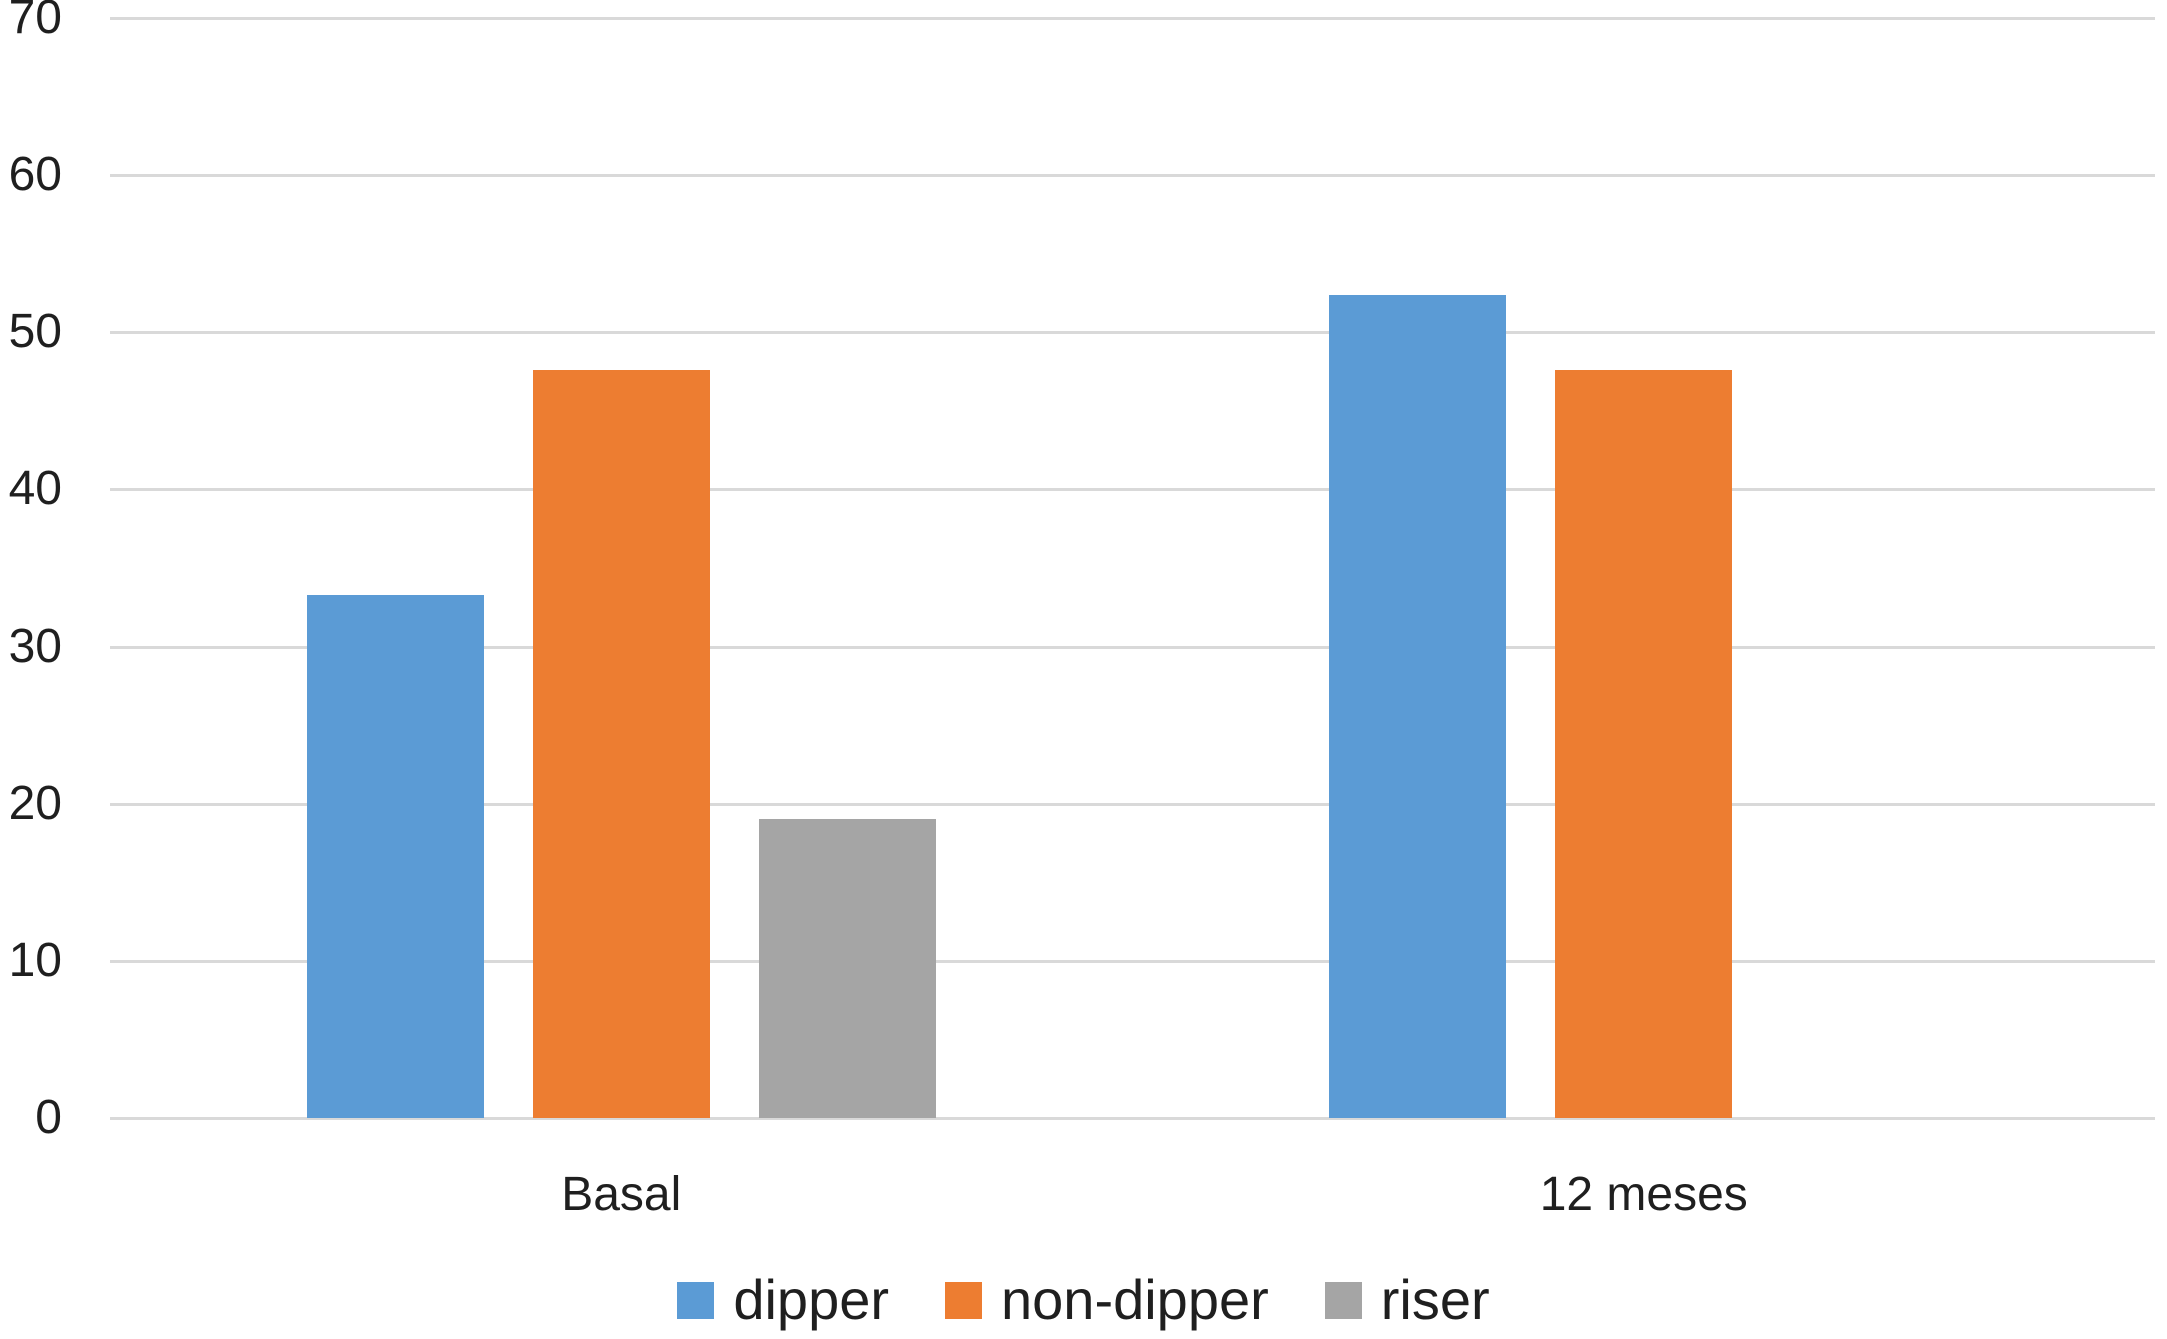  I want to click on legend-item-dipper: dipper, so click(783, 1300).